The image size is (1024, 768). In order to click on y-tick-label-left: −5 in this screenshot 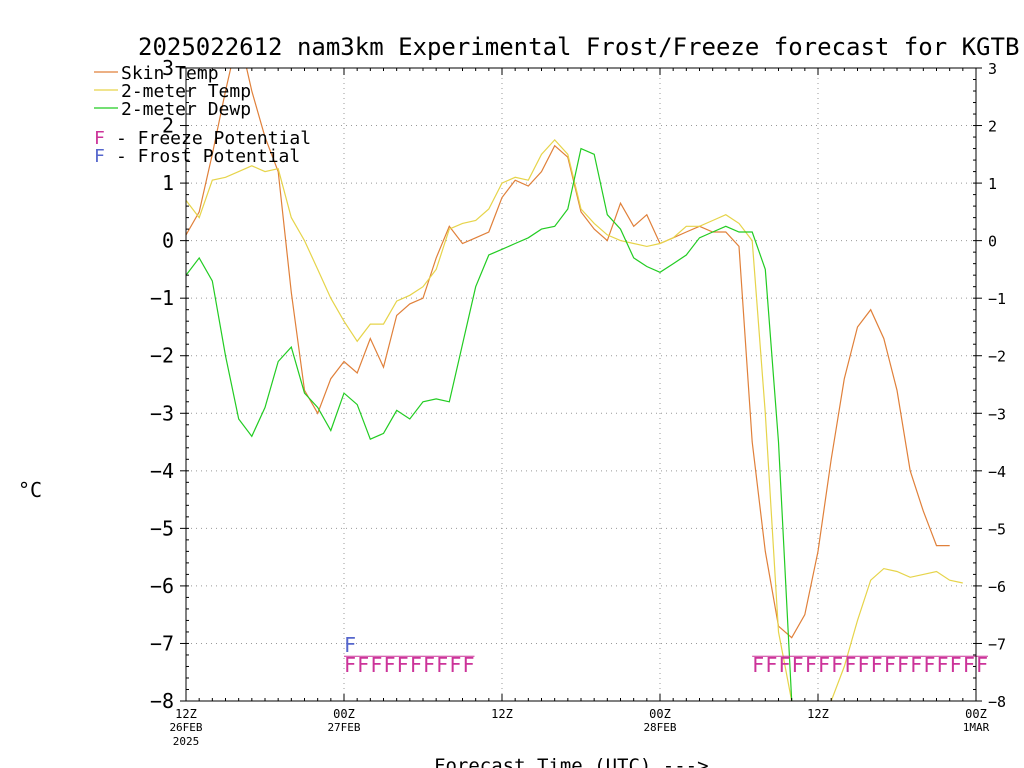, I will do `click(162, 528)`.